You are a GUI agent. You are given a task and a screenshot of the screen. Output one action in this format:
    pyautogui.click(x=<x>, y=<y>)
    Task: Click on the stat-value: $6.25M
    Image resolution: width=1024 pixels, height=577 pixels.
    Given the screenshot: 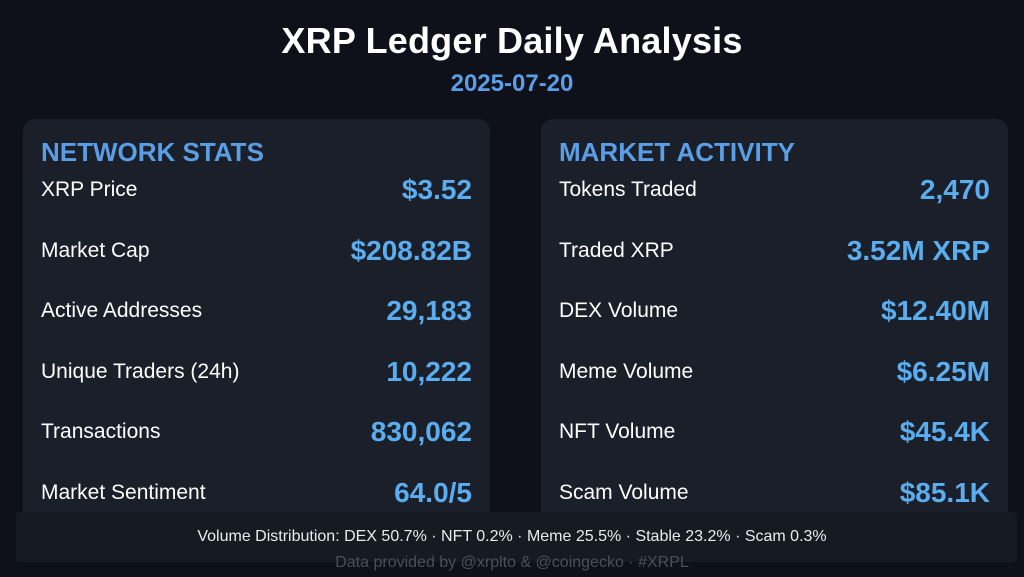 What is the action you would take?
    pyautogui.click(x=943, y=371)
    